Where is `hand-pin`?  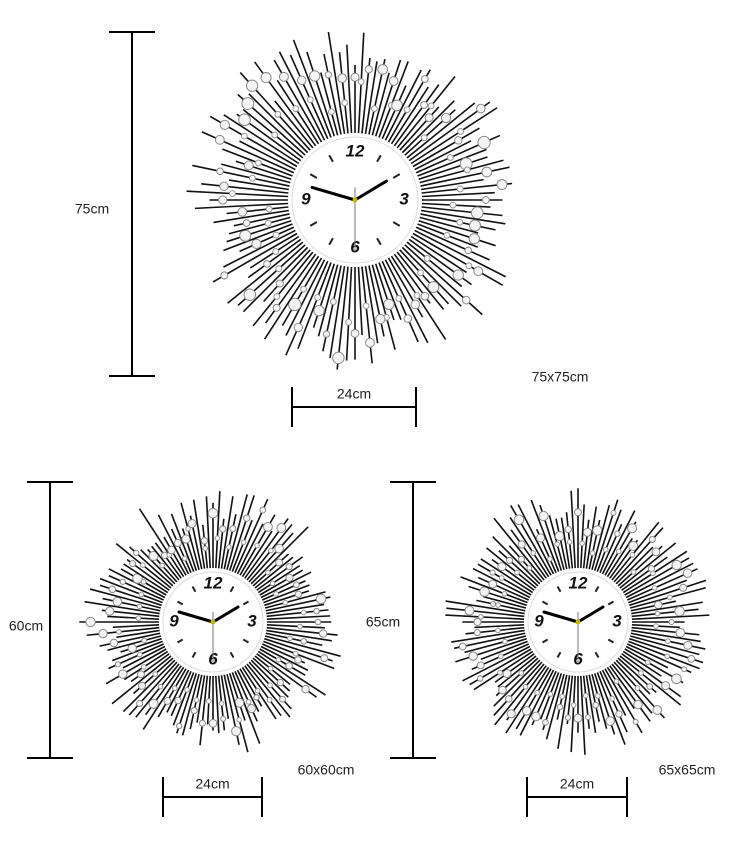
hand-pin is located at coordinates (213, 622).